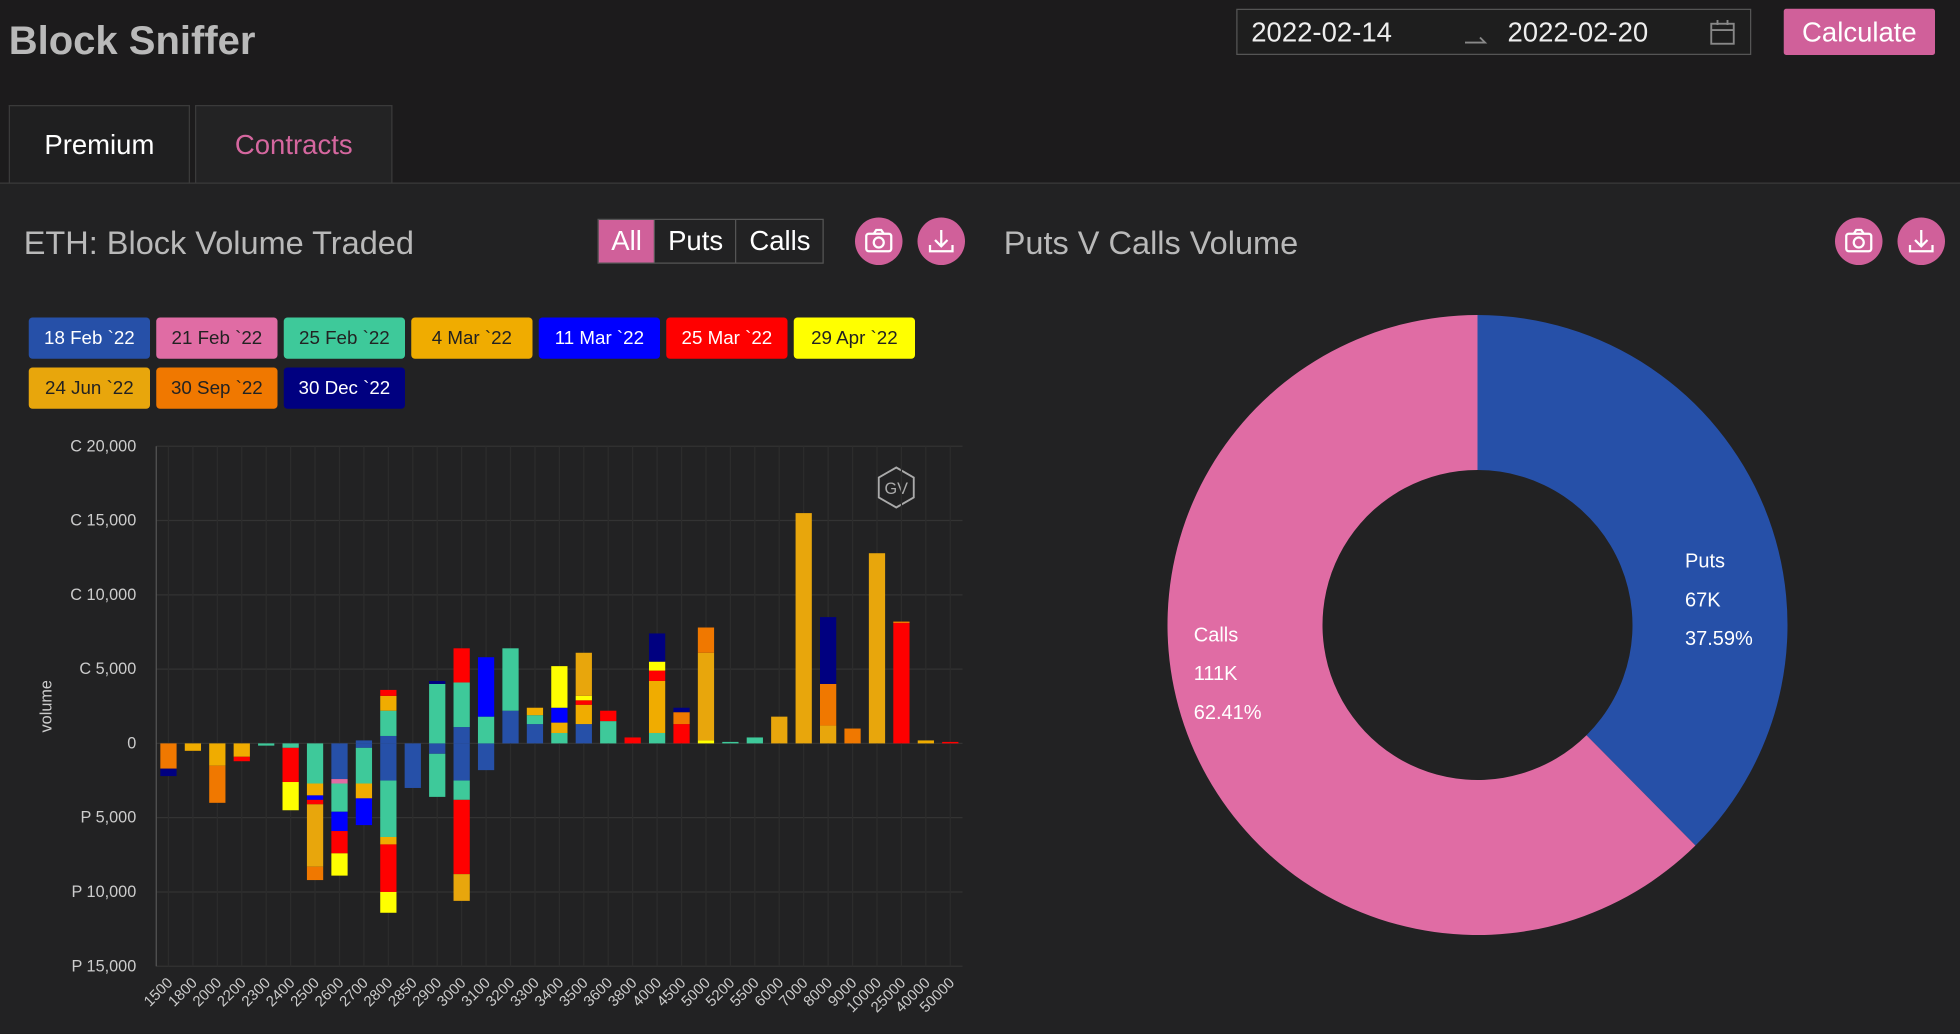 The height and width of the screenshot is (1034, 1960). Describe the element at coordinates (599, 338) in the screenshot. I see `legend-item: 11 Mar `22` at that location.